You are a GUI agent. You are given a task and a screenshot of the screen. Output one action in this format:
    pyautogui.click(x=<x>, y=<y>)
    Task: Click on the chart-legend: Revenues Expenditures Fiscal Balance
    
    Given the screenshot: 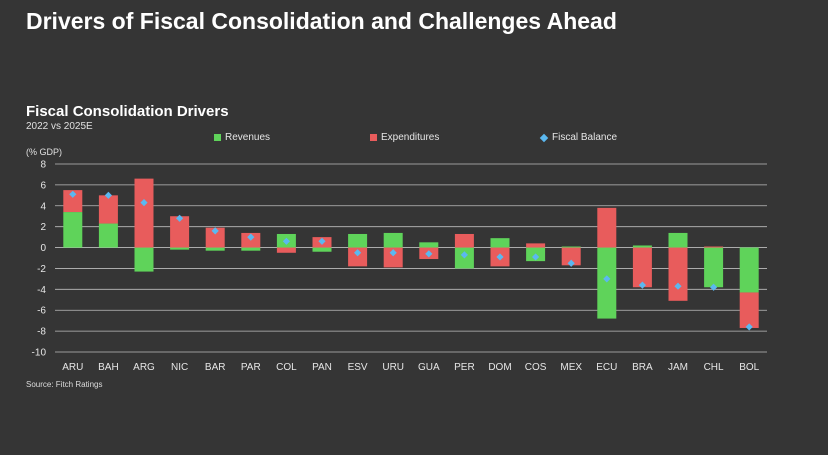 What is the action you would take?
    pyautogui.click(x=414, y=139)
    